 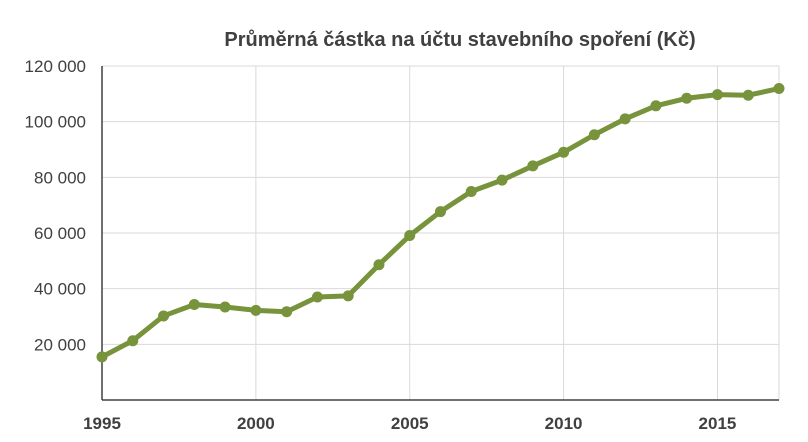 I want to click on x-tick-label: 2000, so click(x=256, y=423).